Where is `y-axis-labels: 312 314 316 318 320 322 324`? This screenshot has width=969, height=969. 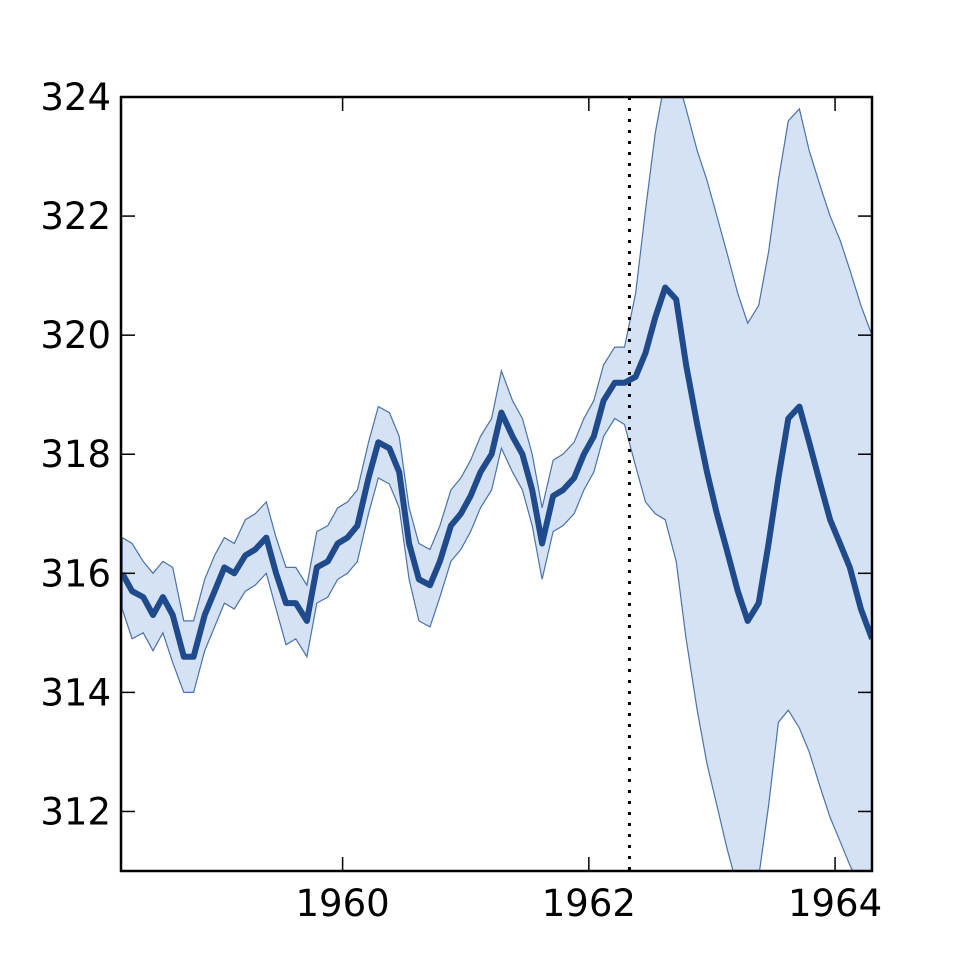
y-axis-labels: 312 314 316 318 320 322 324 is located at coordinates (75, 454).